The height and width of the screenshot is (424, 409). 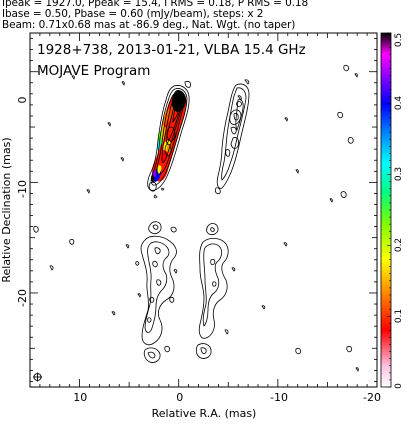 I want to click on colorbar-label-0.5: 0.5, so click(x=399, y=40).